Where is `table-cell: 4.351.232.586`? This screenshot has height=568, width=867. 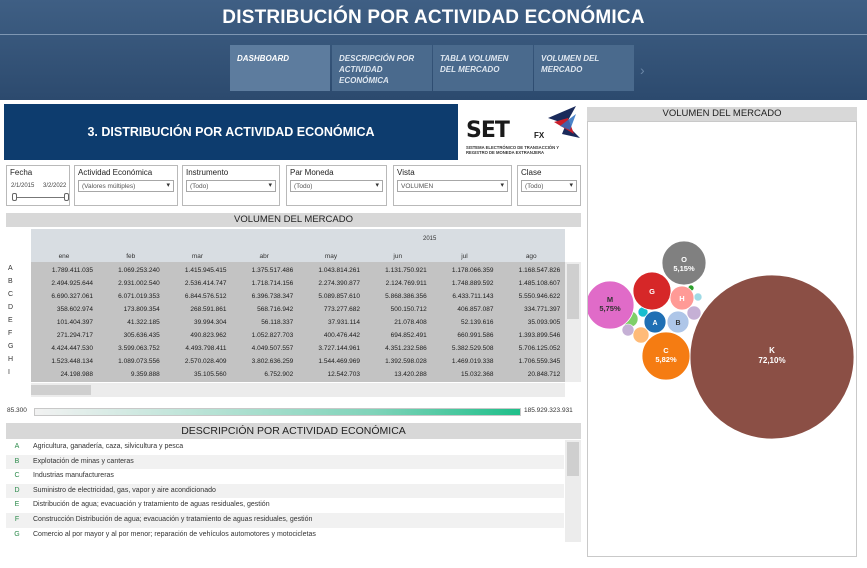
table-cell: 4.351.232.586 is located at coordinates (406, 348).